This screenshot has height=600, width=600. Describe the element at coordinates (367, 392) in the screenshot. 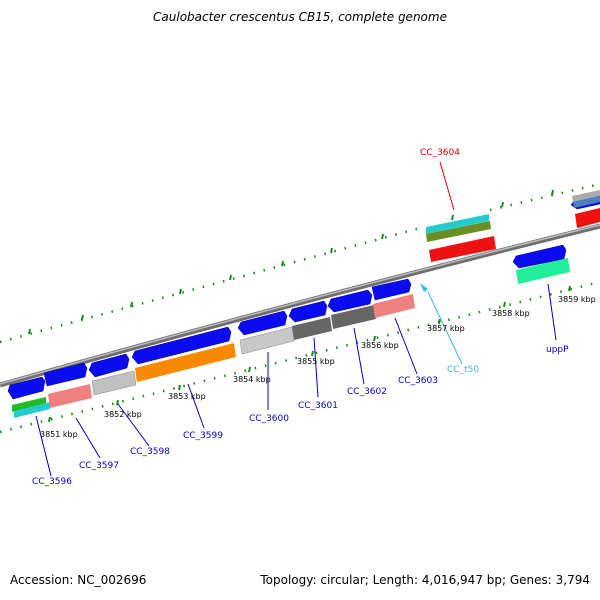

I see `gene-label: CC_3602` at that location.